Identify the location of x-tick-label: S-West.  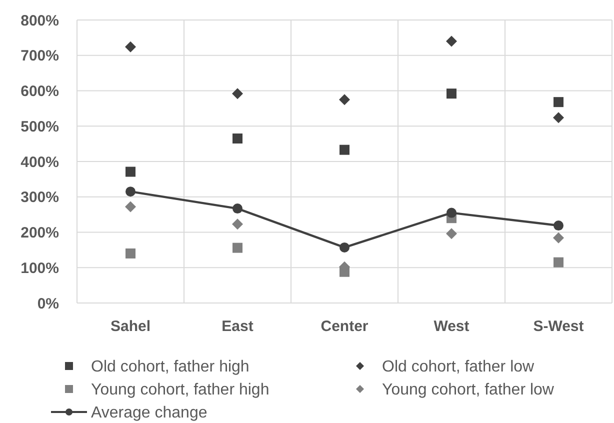
(558, 326).